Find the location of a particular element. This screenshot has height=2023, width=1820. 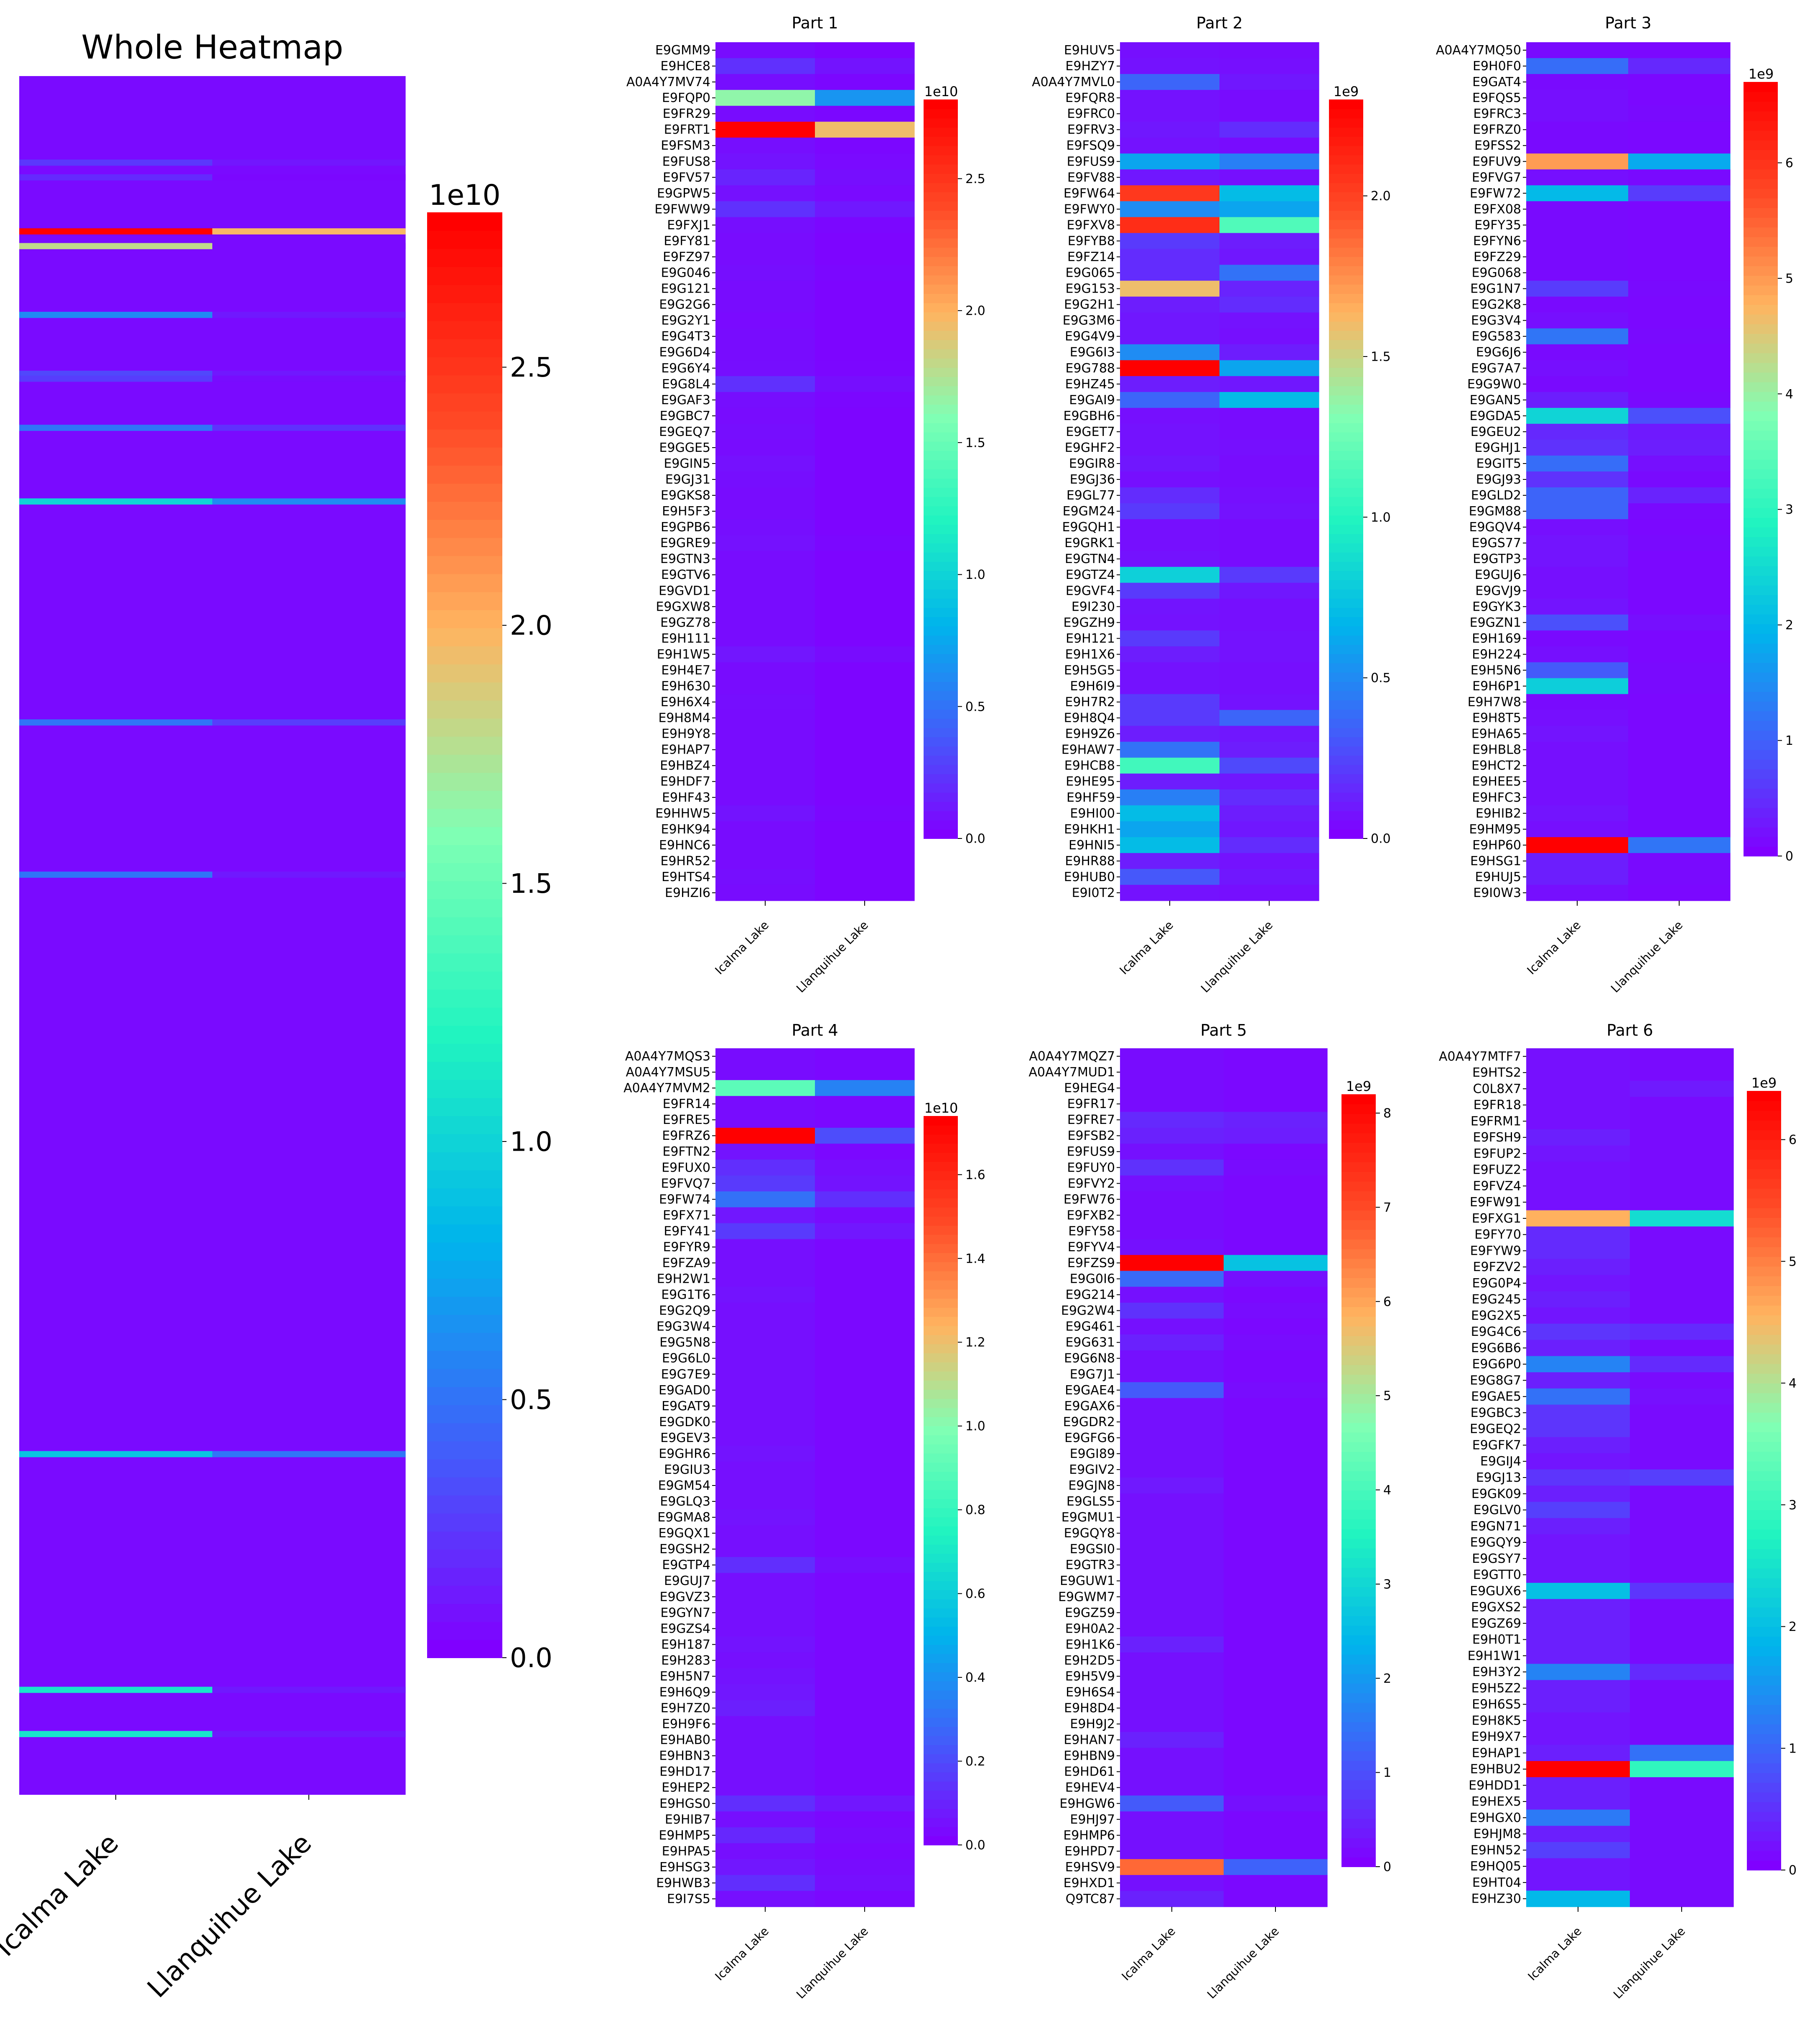

row-label: E9HBL8 is located at coordinates (1496, 750).